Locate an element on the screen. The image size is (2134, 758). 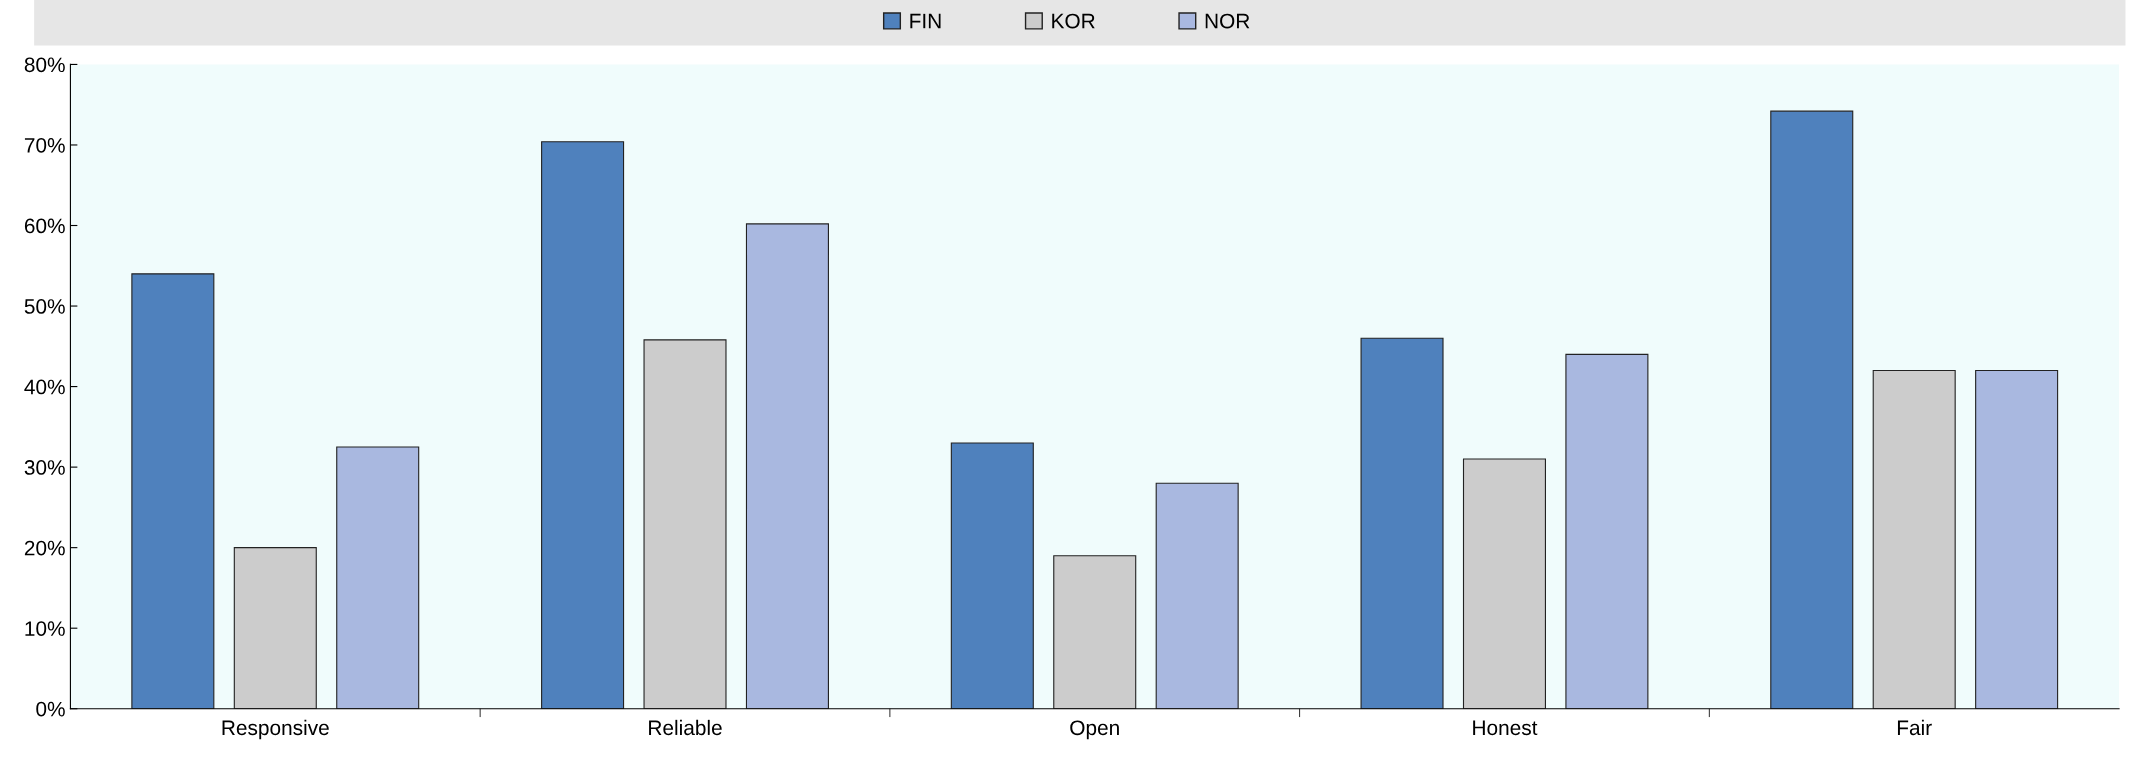
y-tick-label: 50% is located at coordinates (44, 306).